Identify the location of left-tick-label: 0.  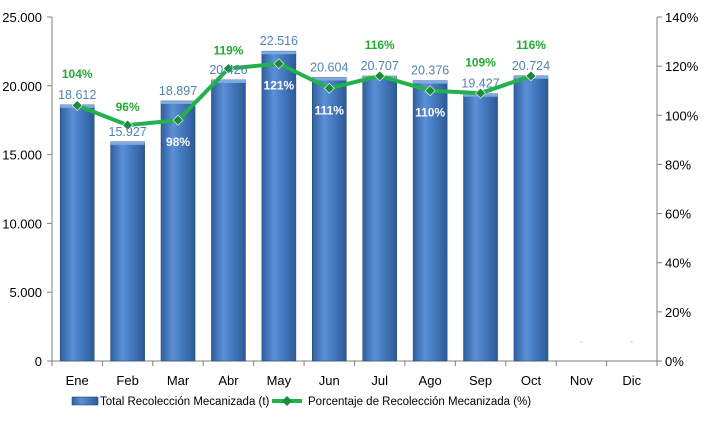
(38, 361).